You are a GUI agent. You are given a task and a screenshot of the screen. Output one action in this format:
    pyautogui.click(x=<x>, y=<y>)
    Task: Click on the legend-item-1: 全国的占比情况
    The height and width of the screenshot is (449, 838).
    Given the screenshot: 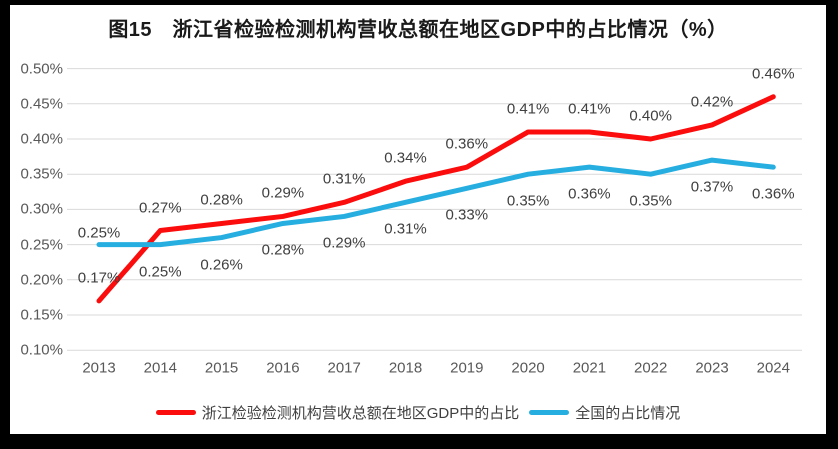 What is the action you would take?
    pyautogui.click(x=604, y=412)
    